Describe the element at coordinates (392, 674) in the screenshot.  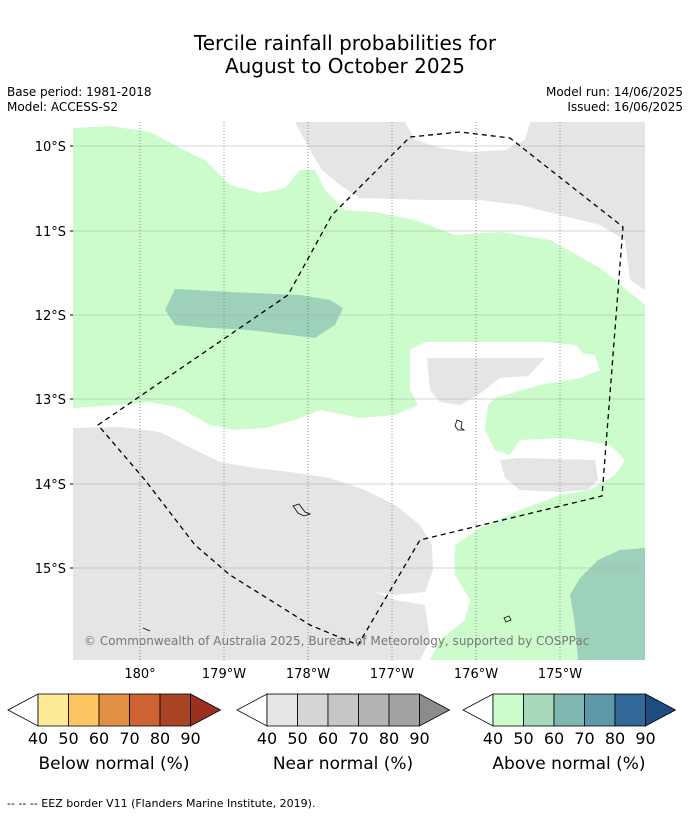
I see `lon-label: 177°W` at that location.